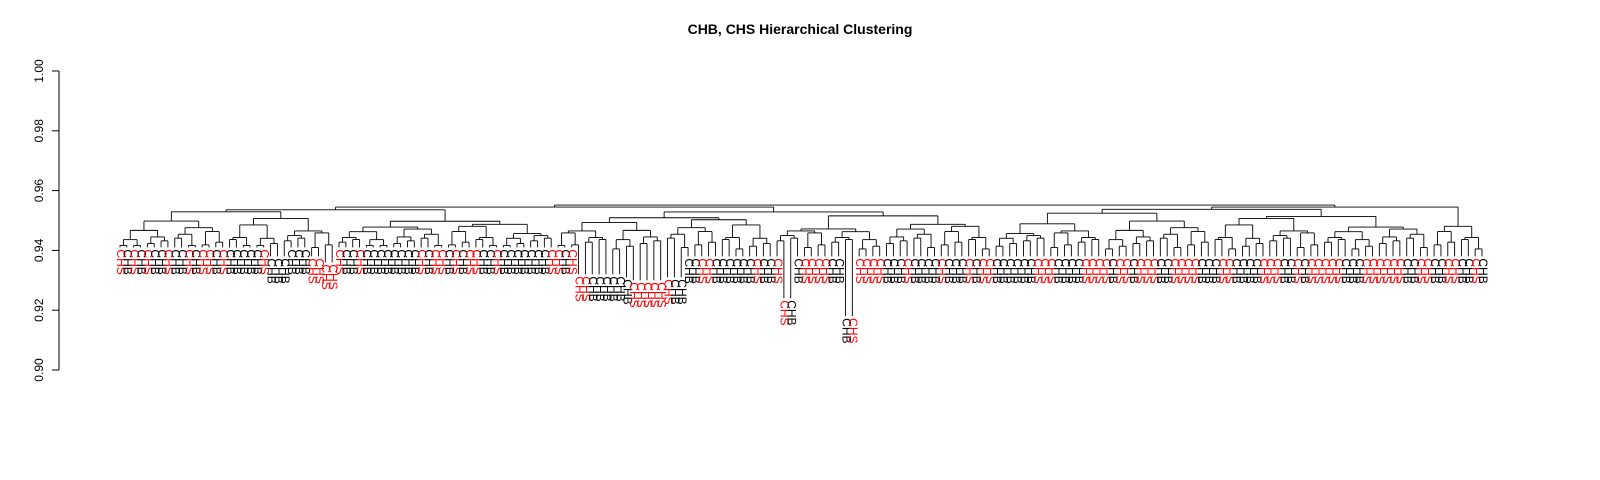  I want to click on y-tick-label: 0.90, so click(39, 370).